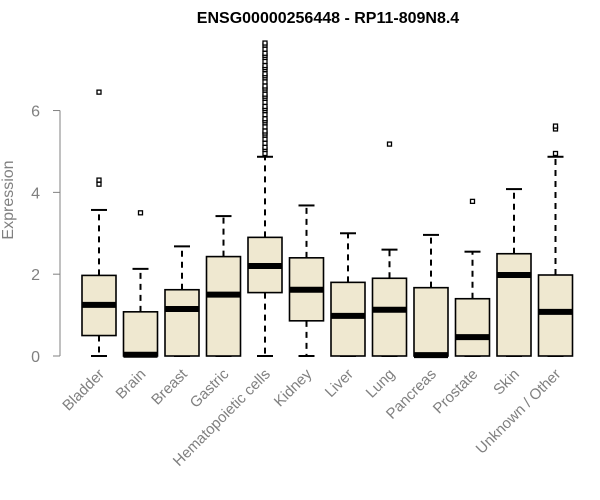 This screenshot has height=500, width=600. What do you see at coordinates (265, 198) in the screenshot?
I see `box-hematopoietic-cells` at bounding box center [265, 198].